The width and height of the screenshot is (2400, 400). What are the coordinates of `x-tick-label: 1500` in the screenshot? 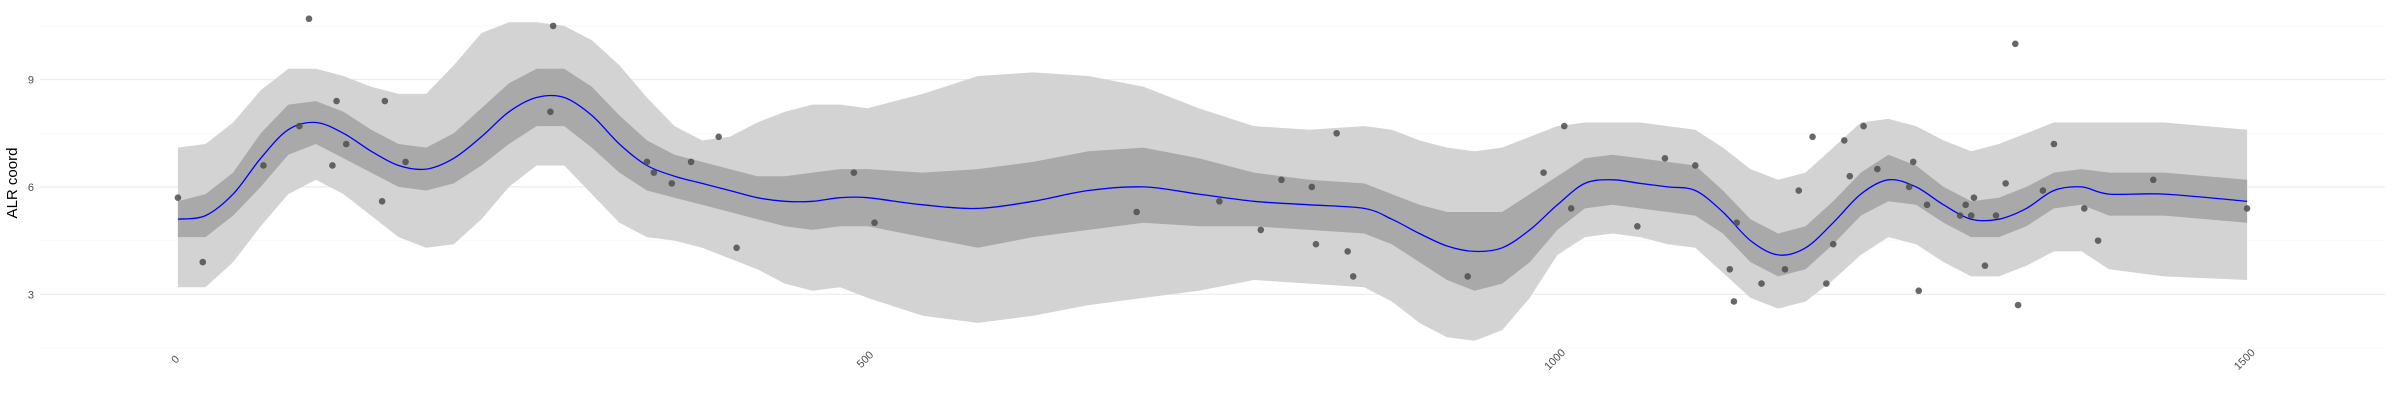 It's located at (2245, 360).